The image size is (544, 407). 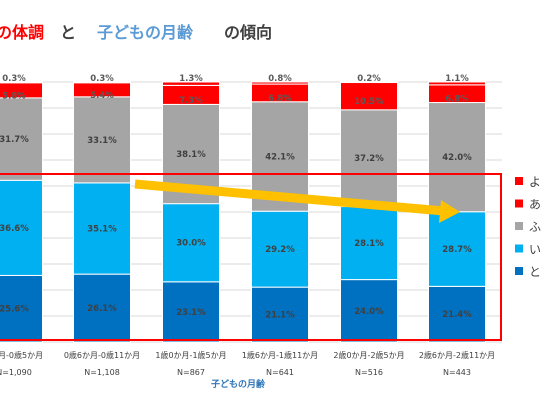 What do you see at coordinates (238, 384) in the screenshot?
I see `x-axis-label: 子どもの月齢` at bounding box center [238, 384].